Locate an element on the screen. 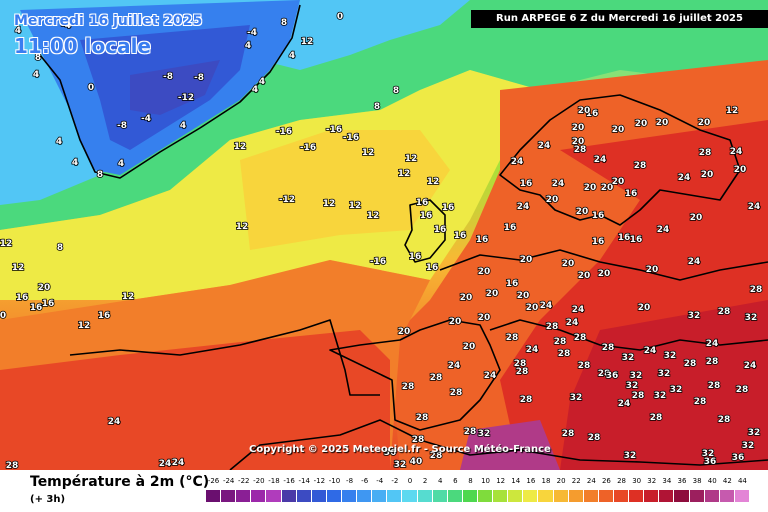 This screenshot has height=512, width=768. greenland-coast is located at coordinates (170, 91).